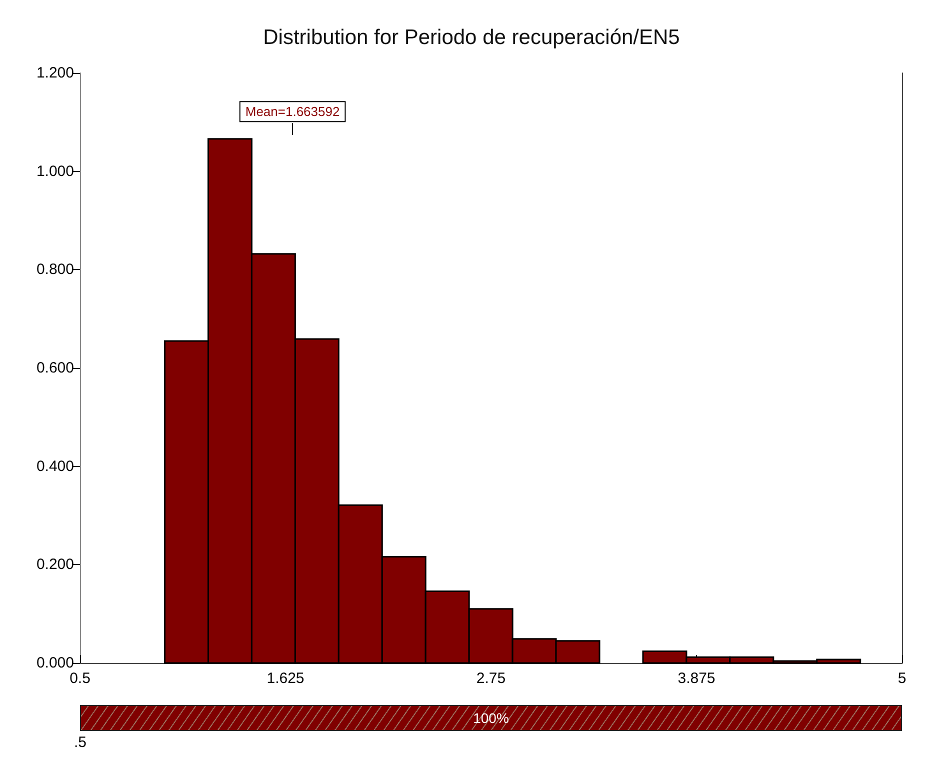 The width and height of the screenshot is (943, 784). I want to click on ref-line-label: Mean=1.663592, so click(292, 112).